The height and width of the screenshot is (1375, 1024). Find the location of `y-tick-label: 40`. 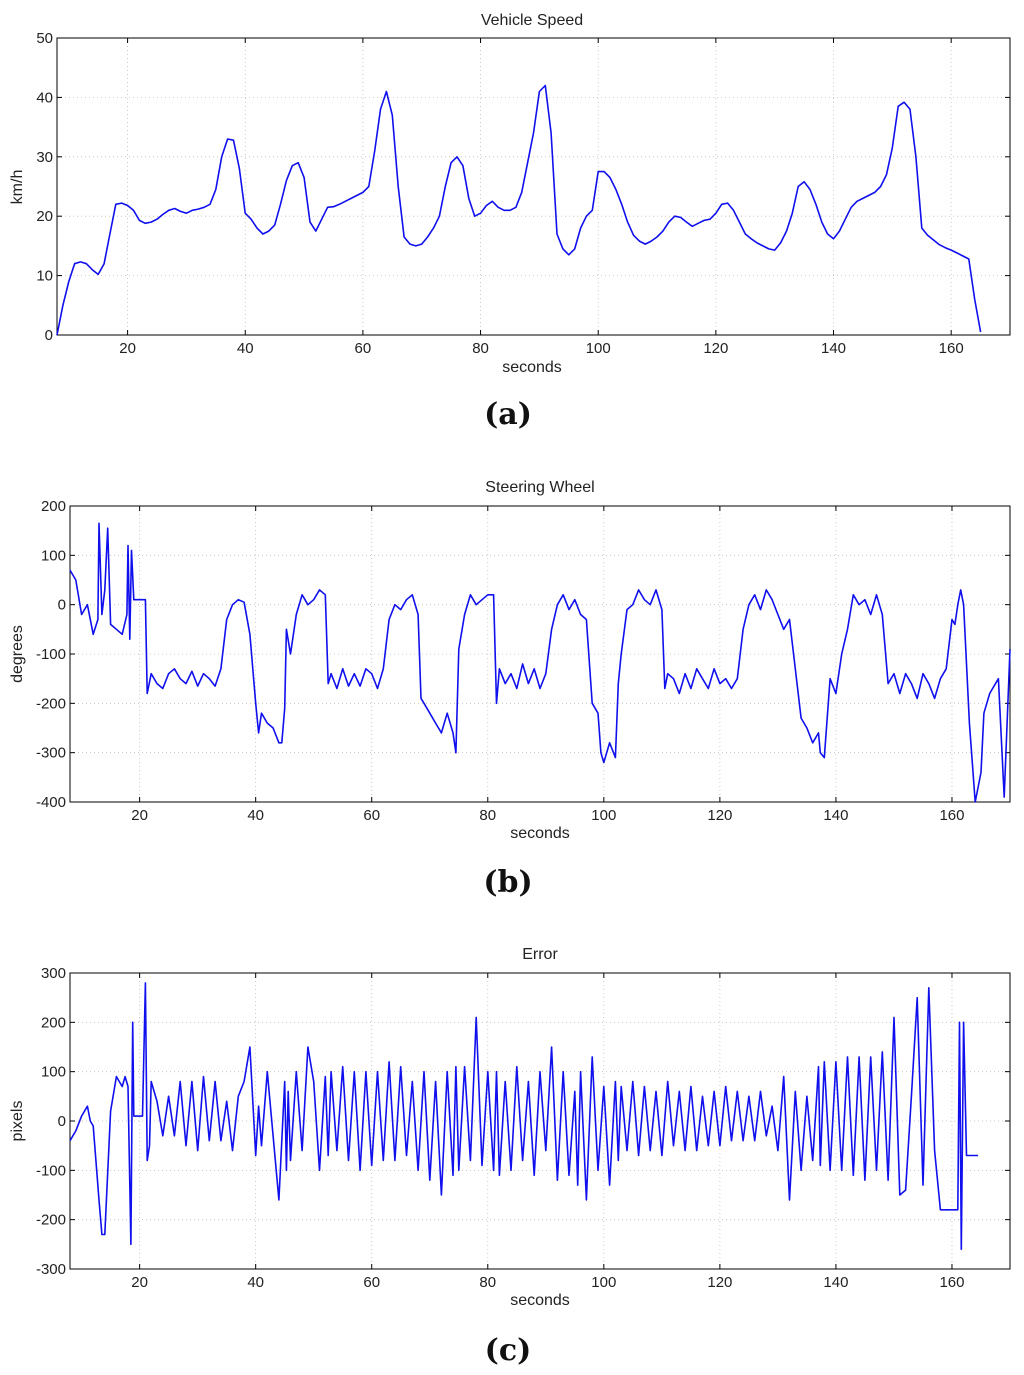

y-tick-label: 40 is located at coordinates (44, 97).